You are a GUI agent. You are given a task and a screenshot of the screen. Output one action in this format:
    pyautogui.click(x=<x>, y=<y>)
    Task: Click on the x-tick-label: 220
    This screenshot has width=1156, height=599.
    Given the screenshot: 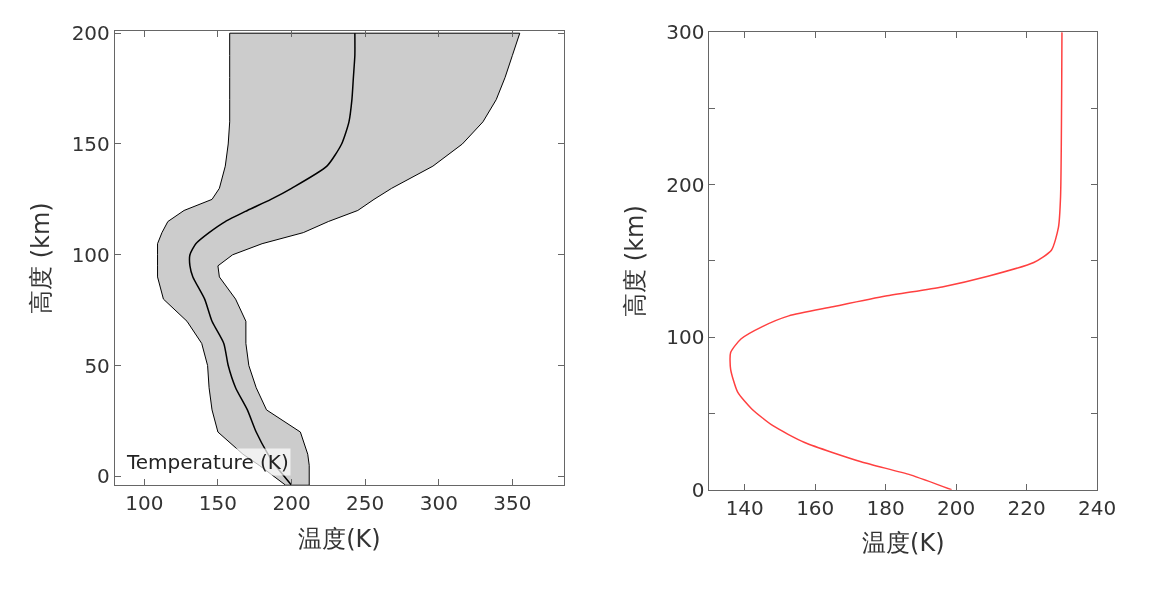 What is the action you would take?
    pyautogui.click(x=1026, y=507)
    